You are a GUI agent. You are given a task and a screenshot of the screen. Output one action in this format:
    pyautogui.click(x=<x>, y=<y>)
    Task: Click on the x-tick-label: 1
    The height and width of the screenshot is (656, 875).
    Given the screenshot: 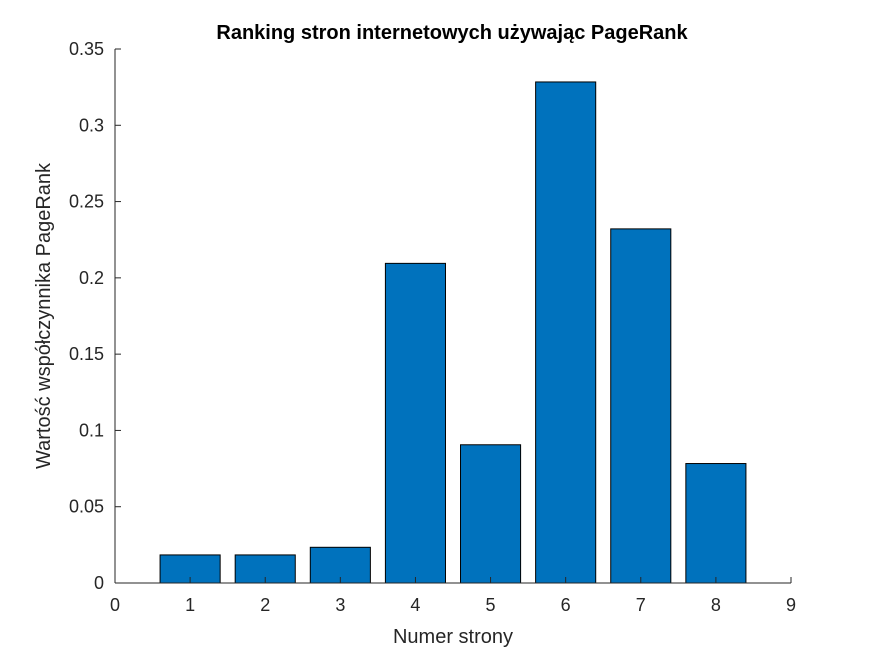 What is the action you would take?
    pyautogui.click(x=190, y=605)
    